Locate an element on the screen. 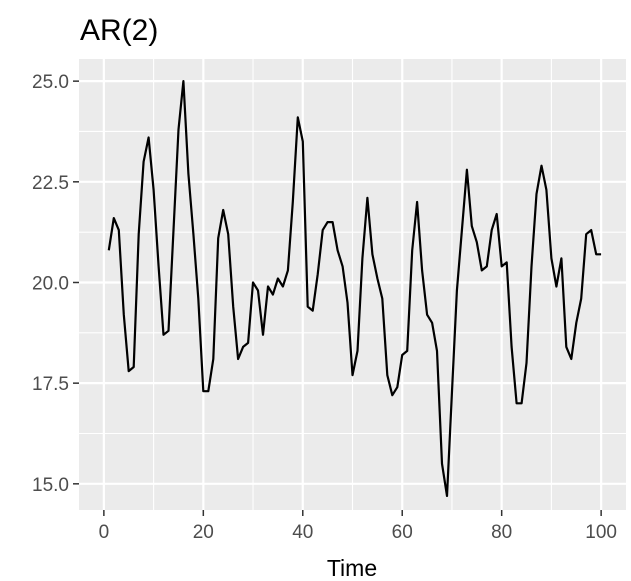 The height and width of the screenshot is (581, 631). y-tick-label: 22.5 is located at coordinates (50, 183).